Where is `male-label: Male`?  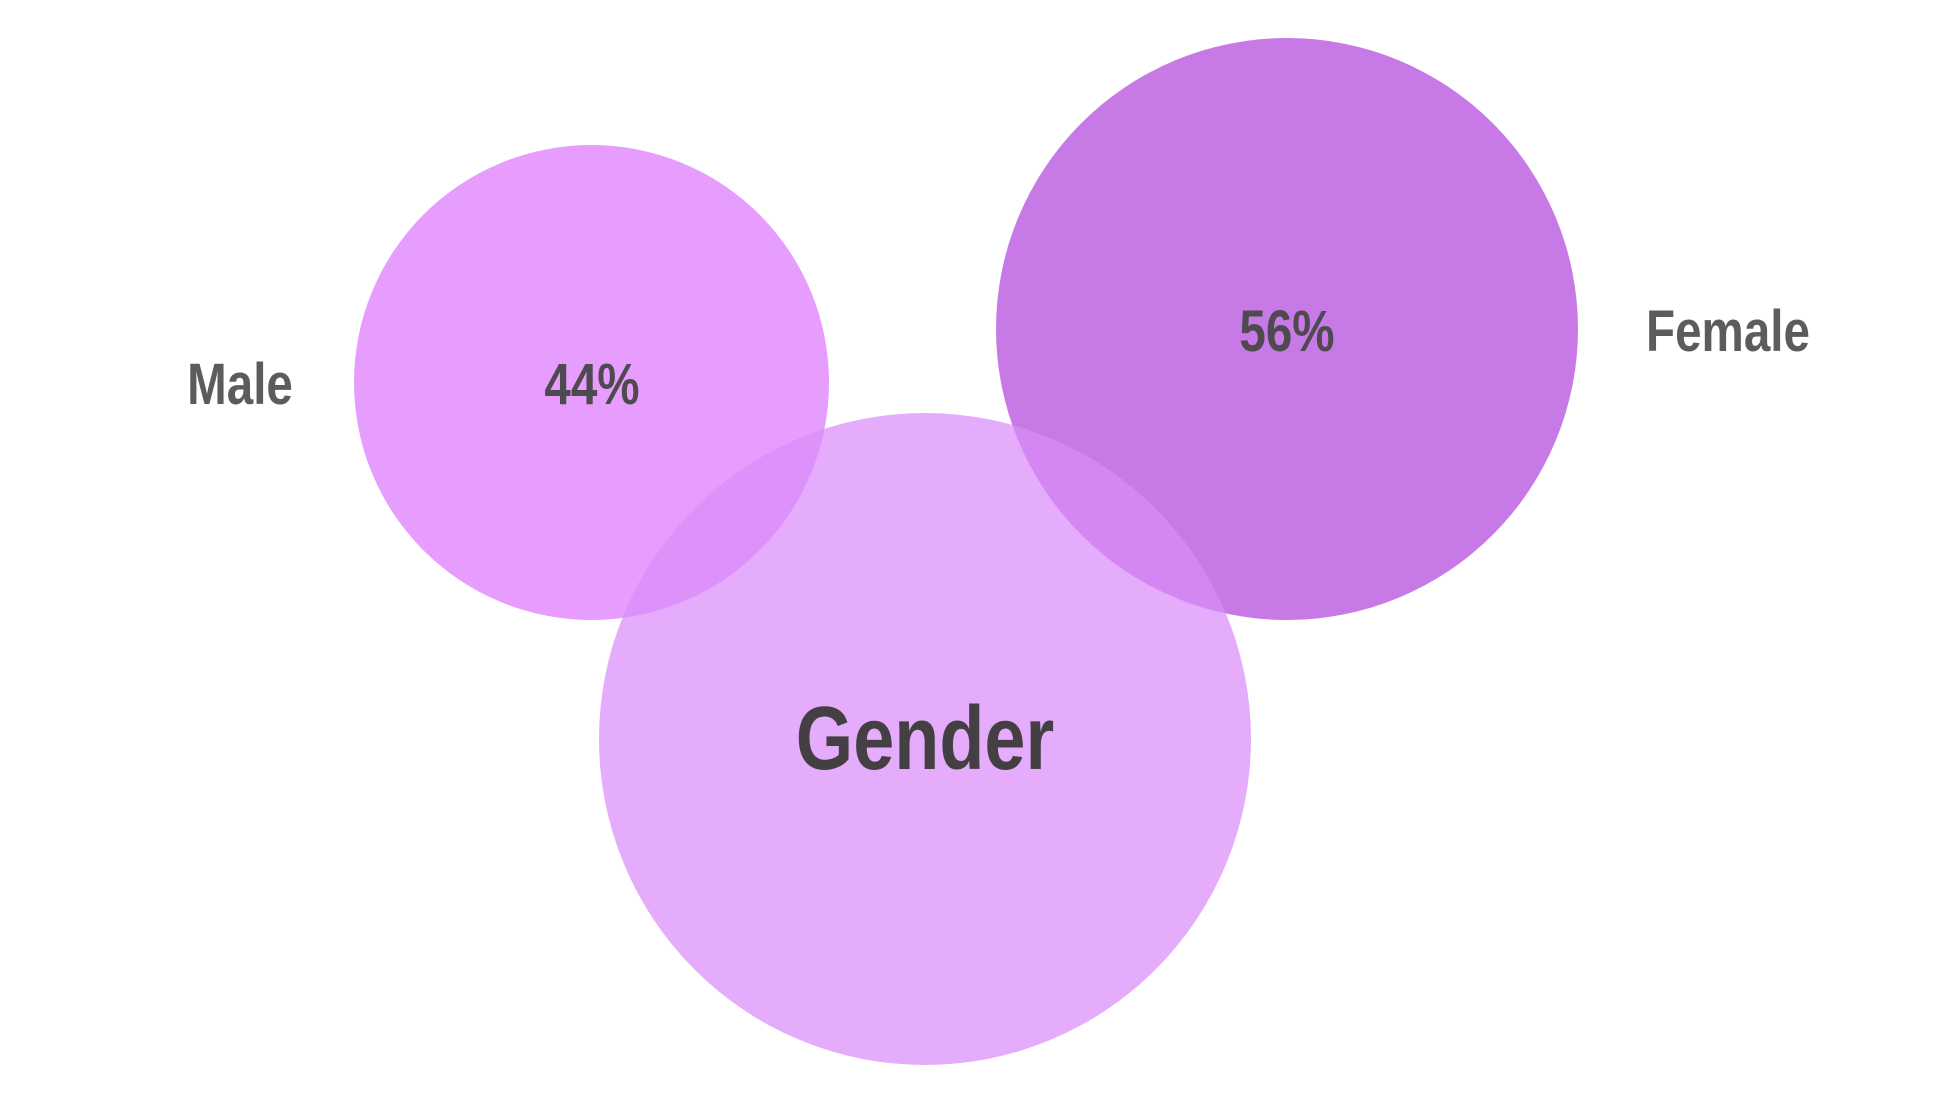 male-label: Male is located at coordinates (240, 384).